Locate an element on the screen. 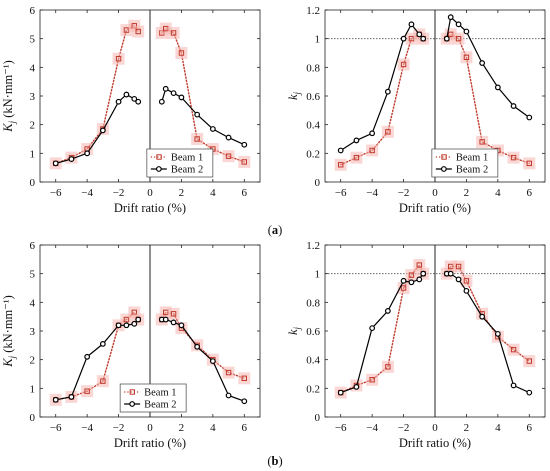 The width and height of the screenshot is (550, 471). y-tick-label: 0.8 is located at coordinates (313, 68).